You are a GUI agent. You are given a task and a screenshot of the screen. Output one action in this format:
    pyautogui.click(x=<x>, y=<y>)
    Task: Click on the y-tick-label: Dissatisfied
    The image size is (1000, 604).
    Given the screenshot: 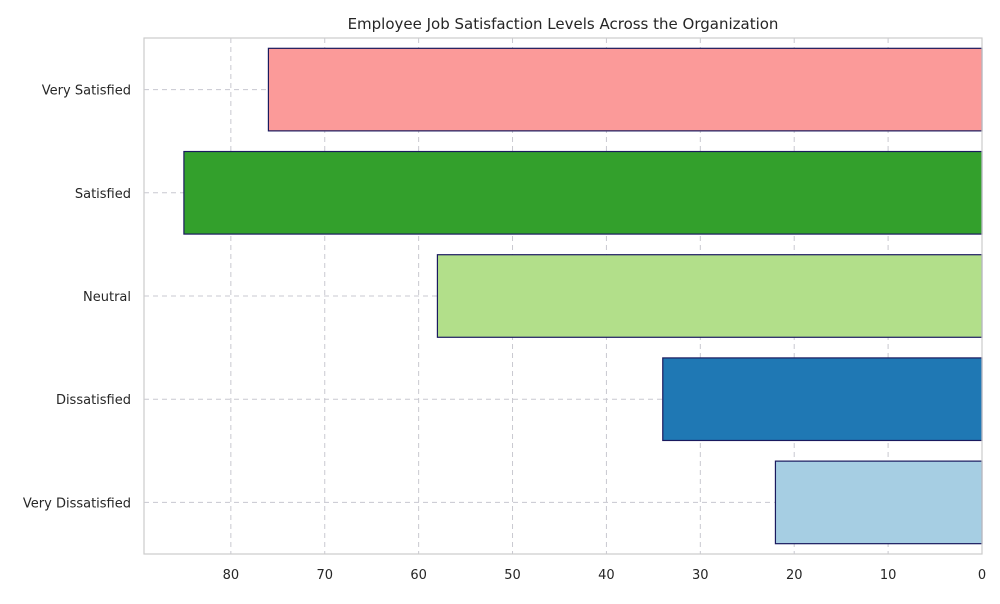 What is the action you would take?
    pyautogui.click(x=93, y=400)
    